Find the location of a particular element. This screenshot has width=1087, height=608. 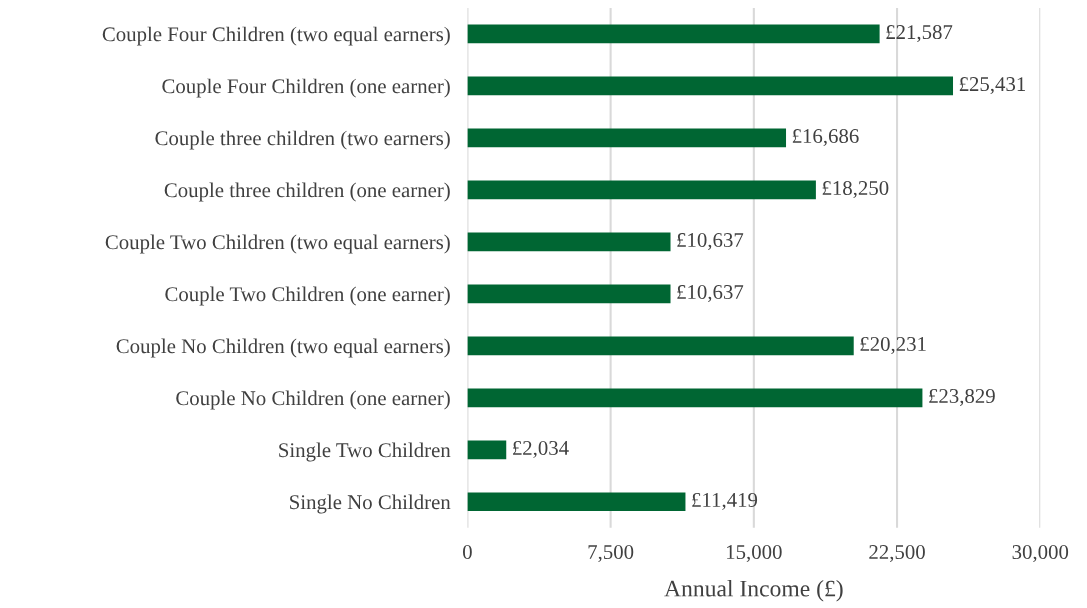

y-tick-label: Couple Two Children (one earner) is located at coordinates (307, 296).